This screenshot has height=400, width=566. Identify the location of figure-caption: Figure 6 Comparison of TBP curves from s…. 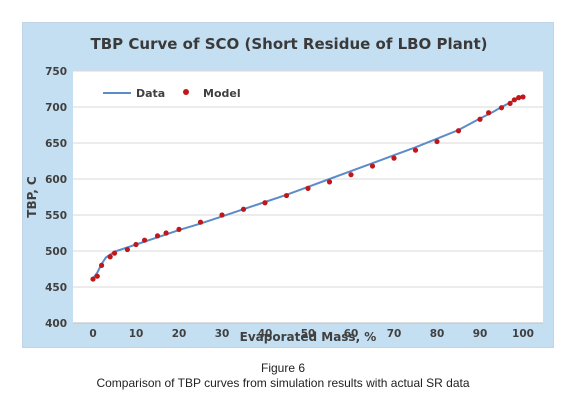
(283, 376).